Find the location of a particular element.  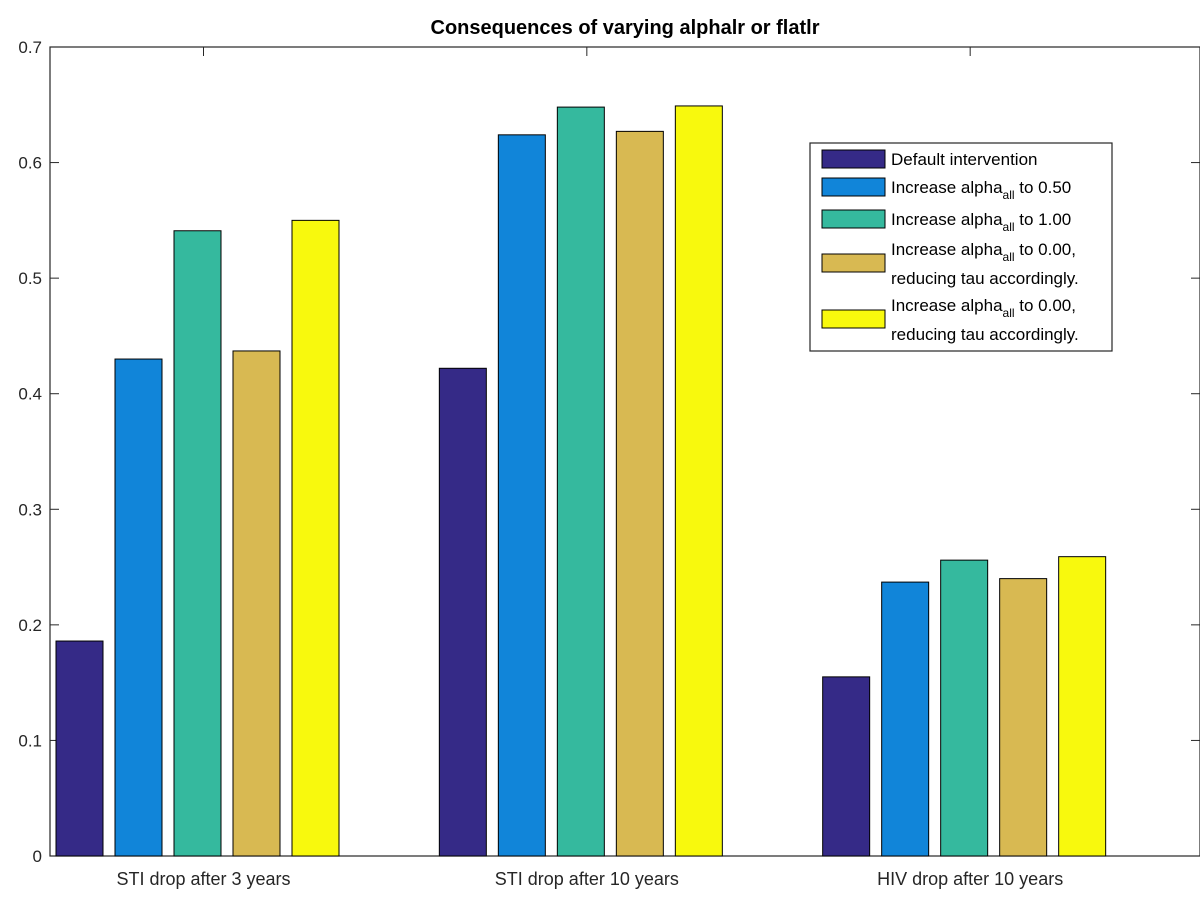

x-tick-label: HIV drop after 10 years is located at coordinates (970, 879).